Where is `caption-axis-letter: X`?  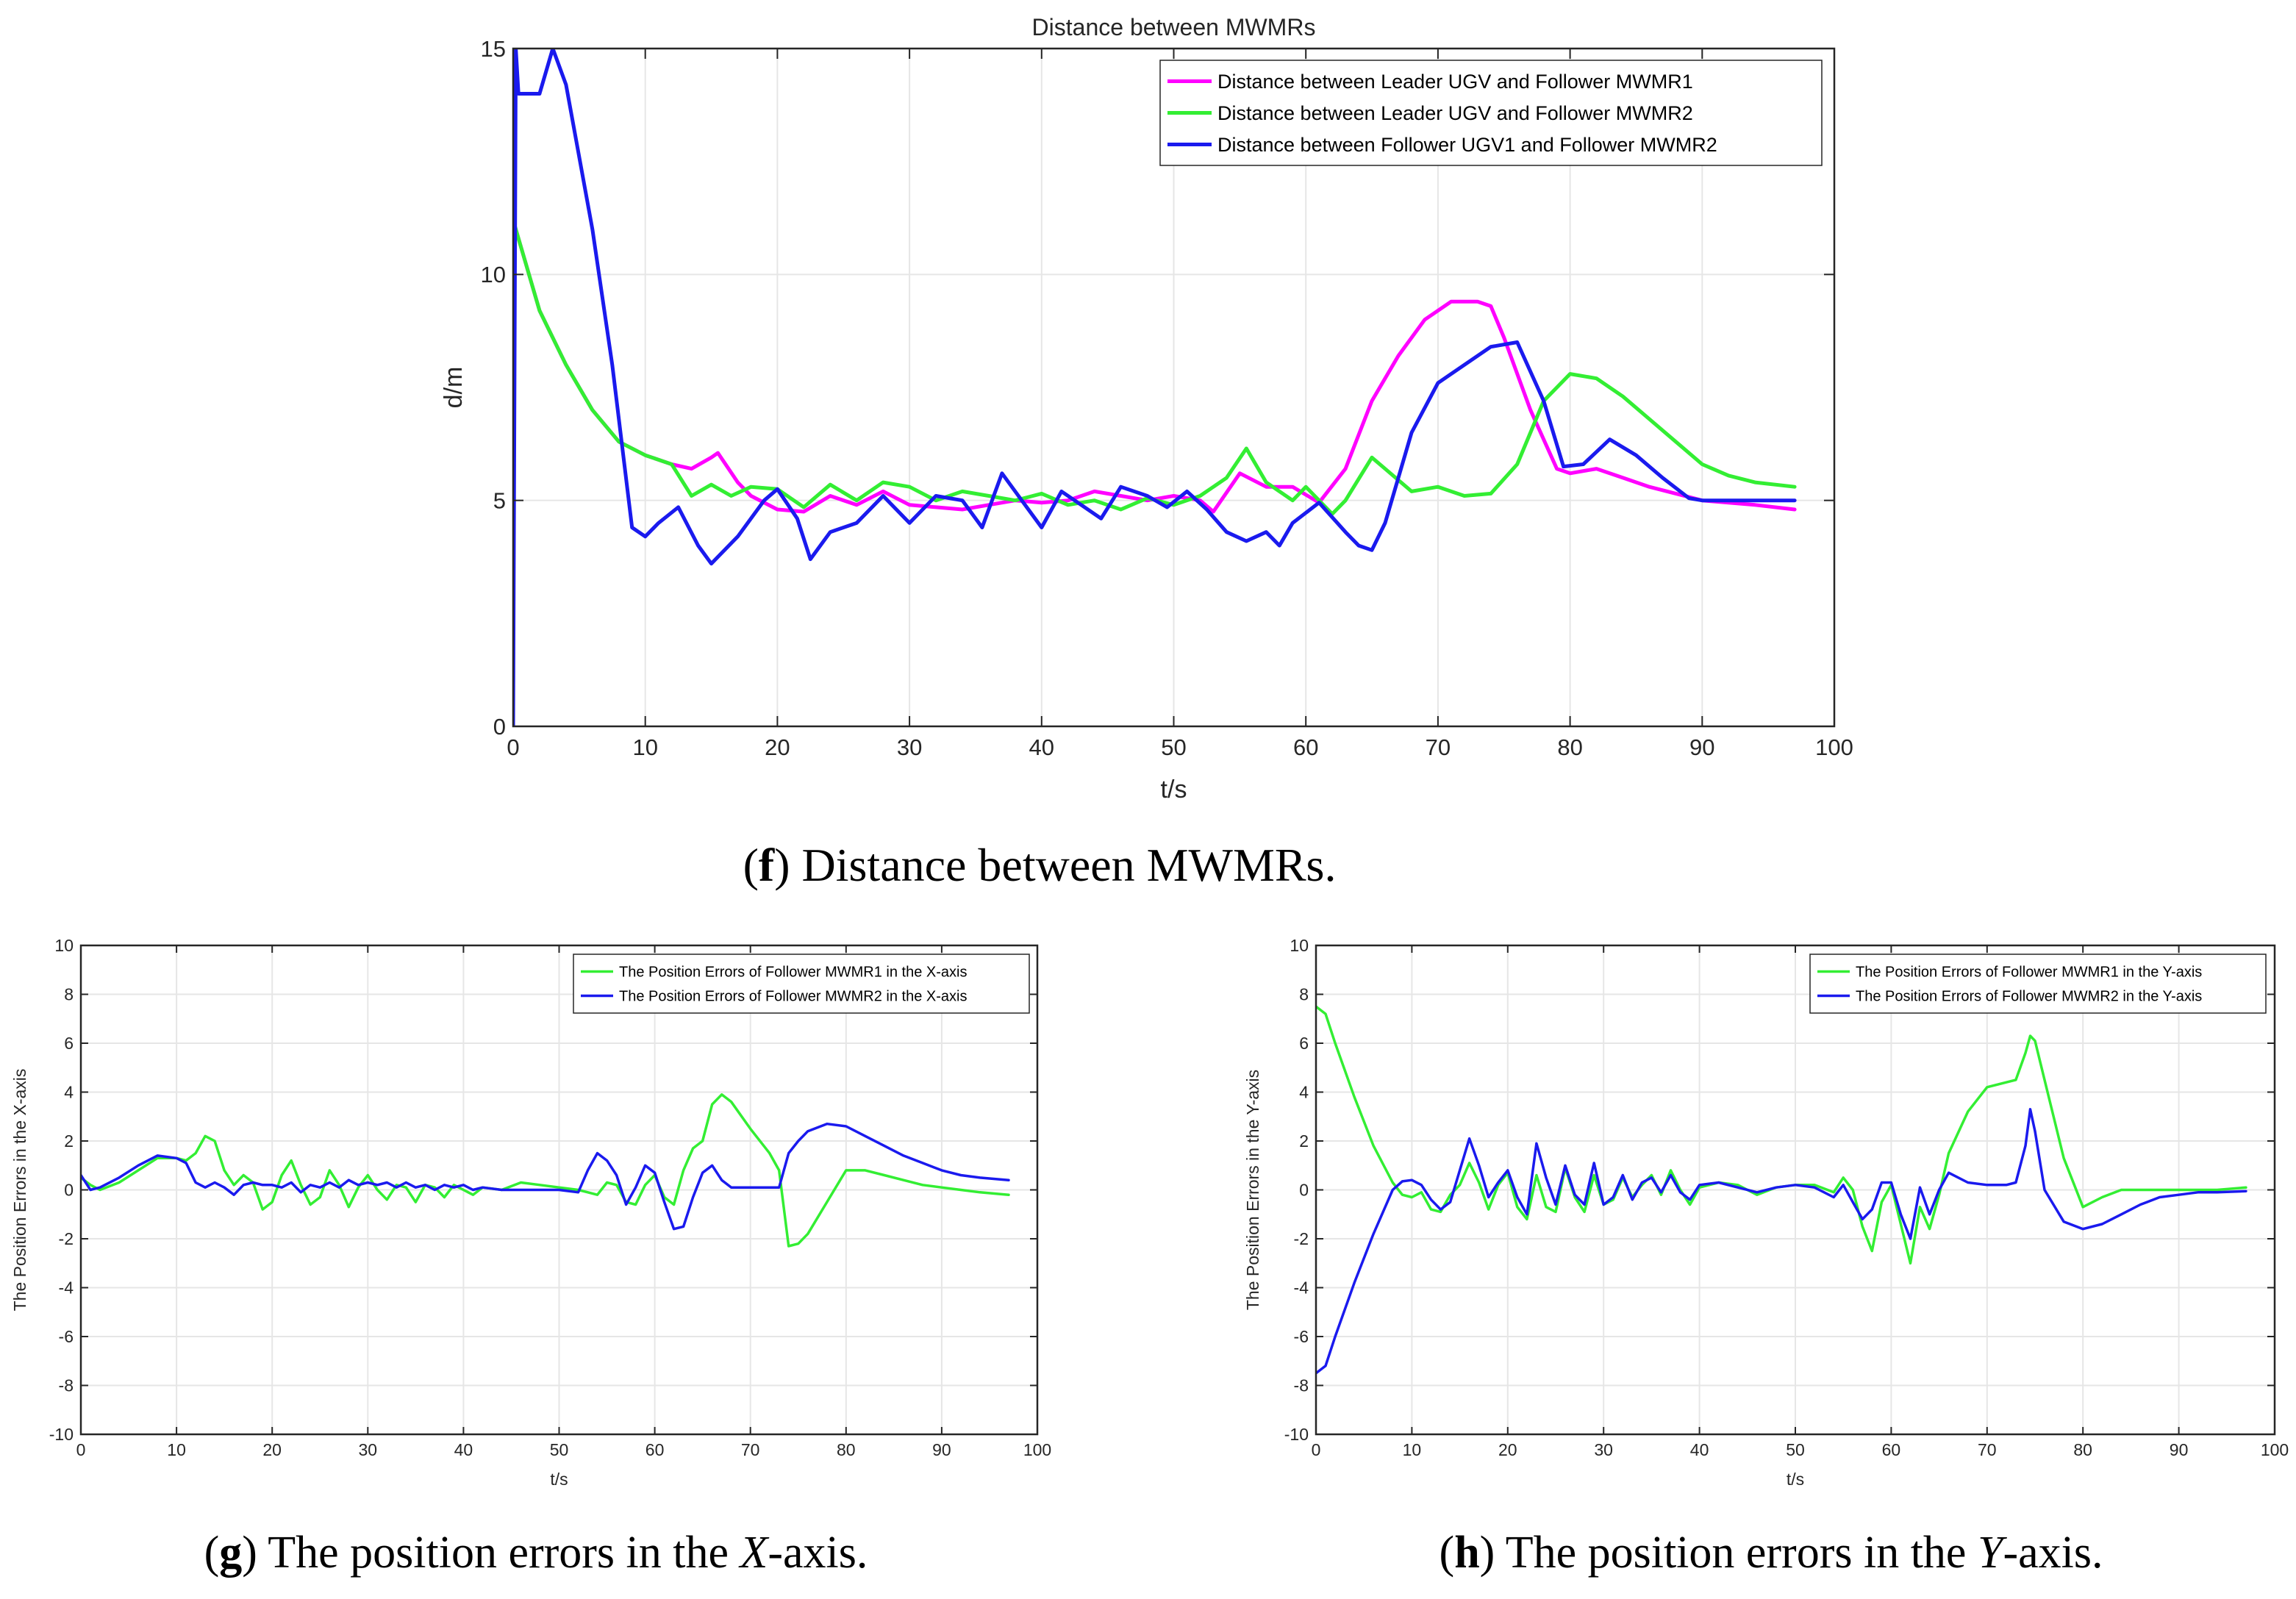
caption-axis-letter: X is located at coordinates (754, 1553).